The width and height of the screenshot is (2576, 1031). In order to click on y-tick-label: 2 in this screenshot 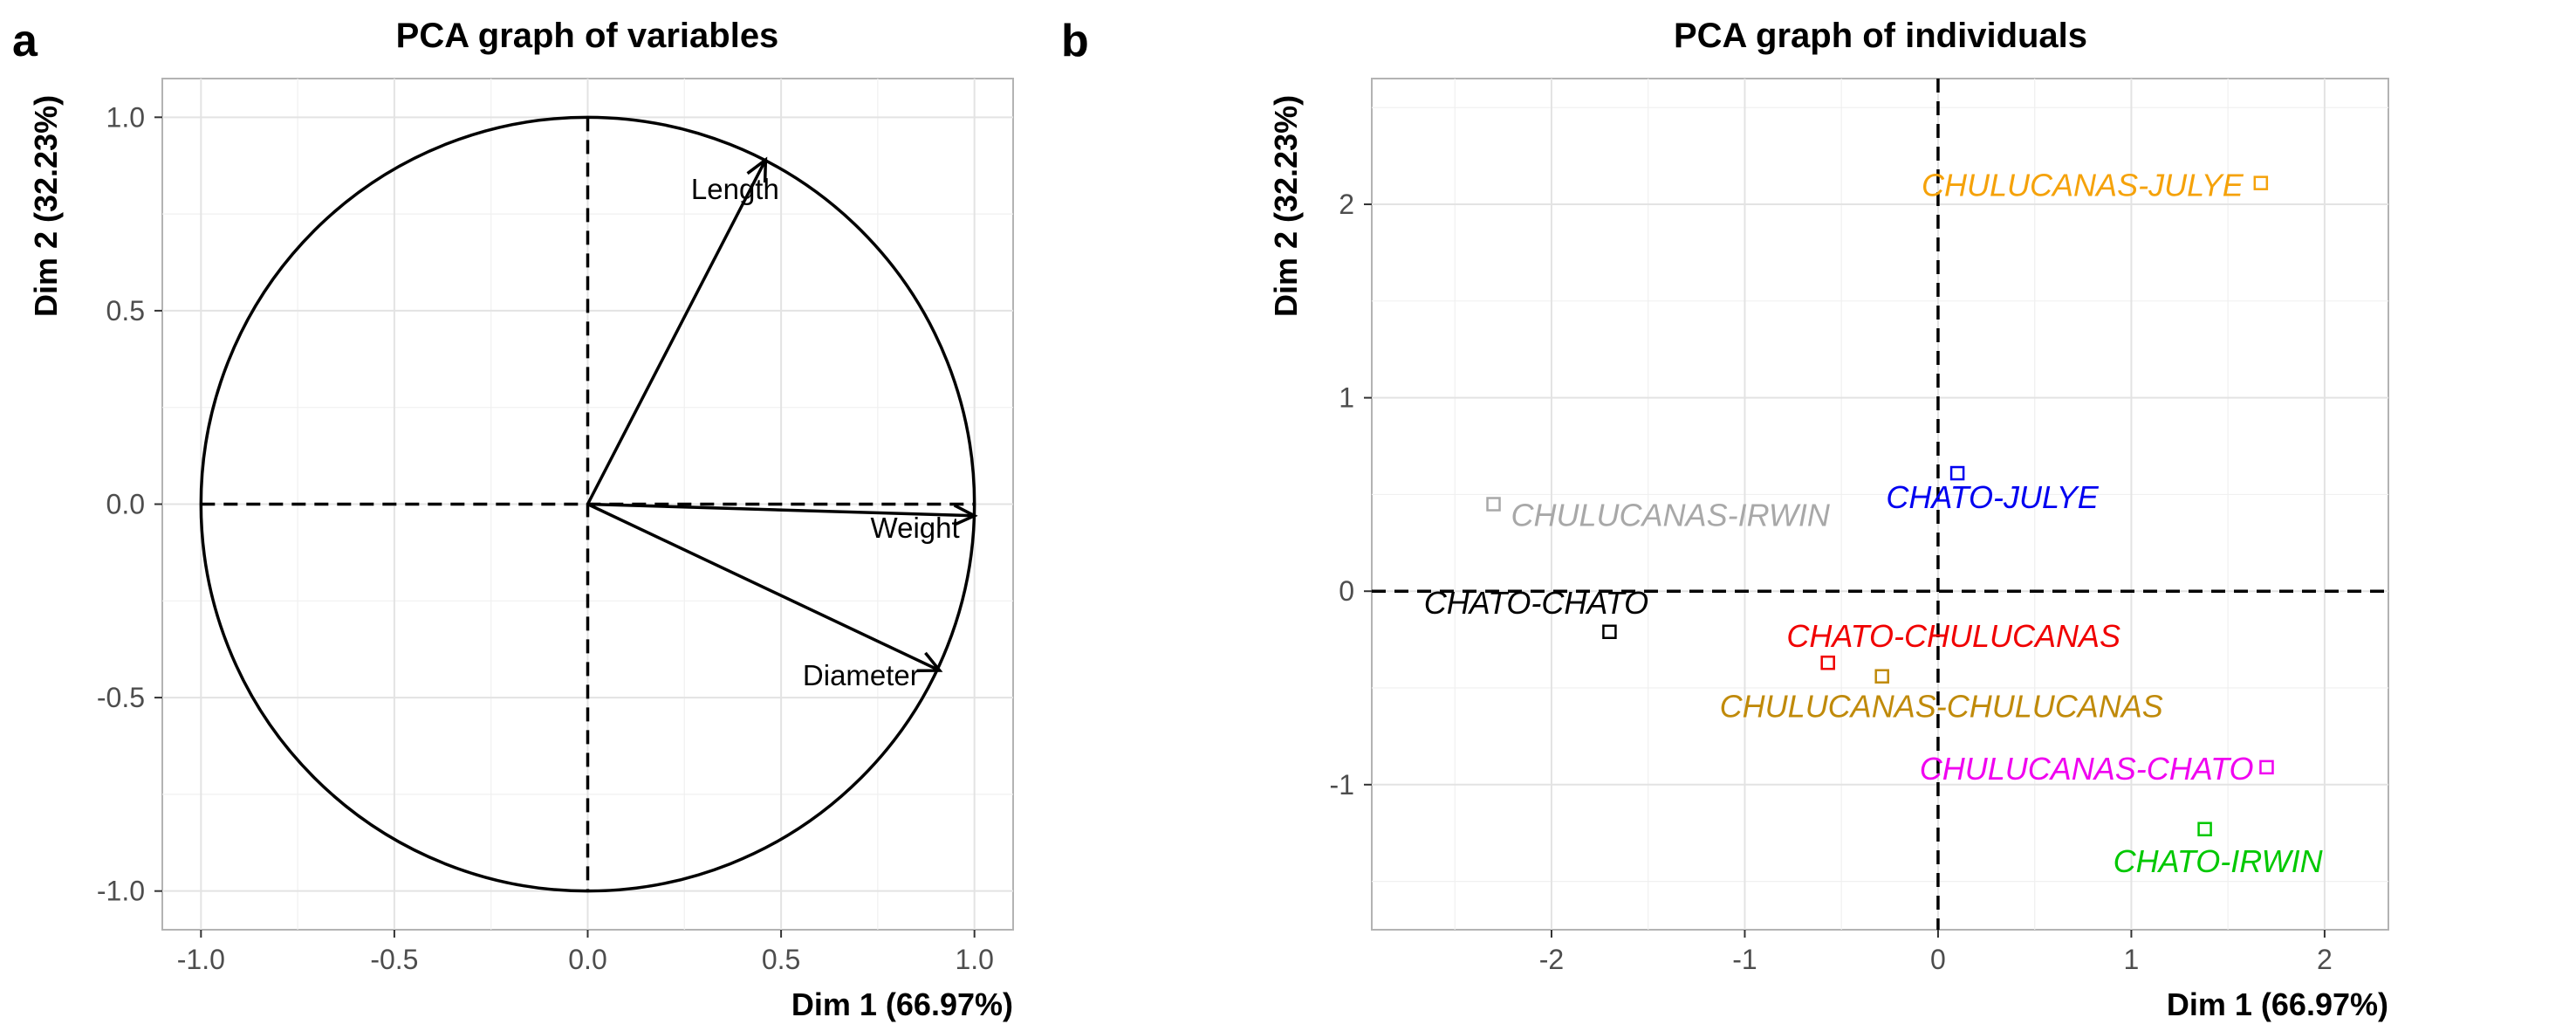, I will do `click(1347, 204)`.